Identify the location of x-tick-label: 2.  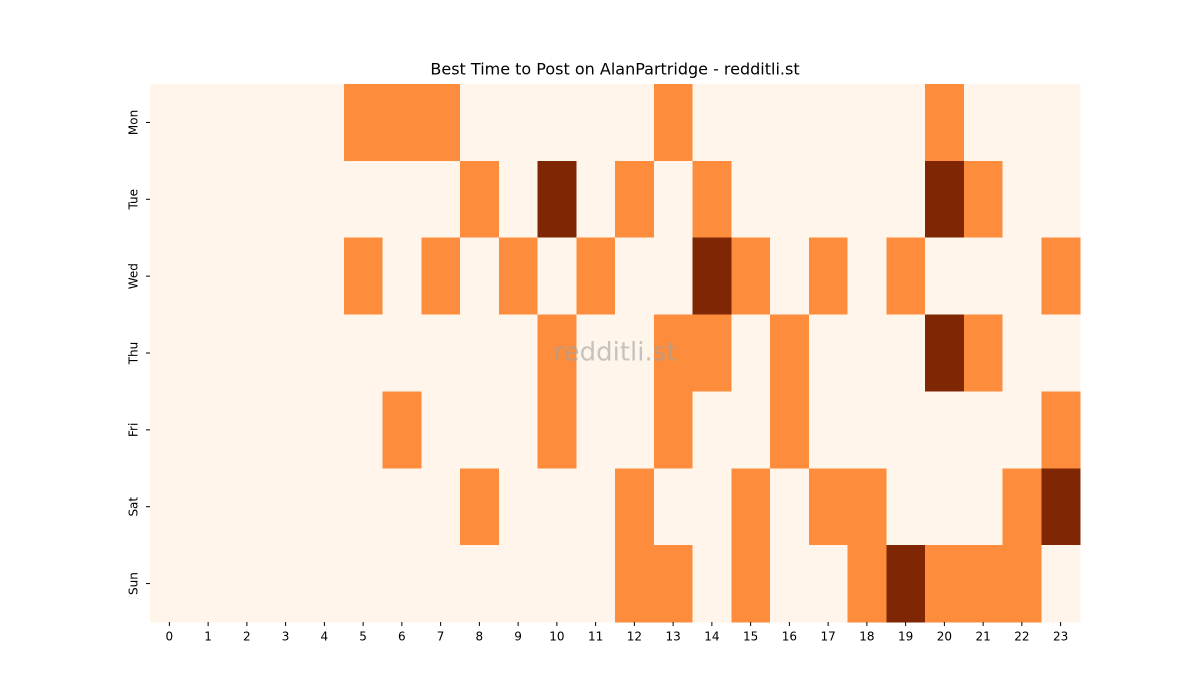
(247, 637).